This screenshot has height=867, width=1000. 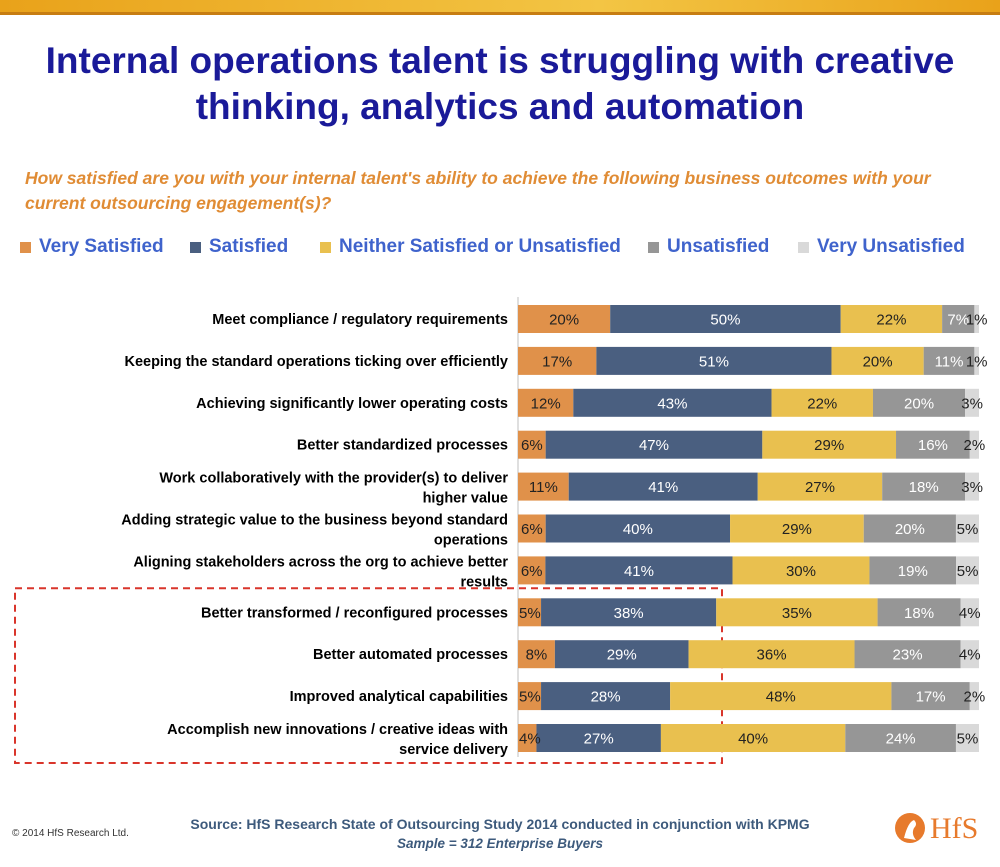 I want to click on legend-label: Satisfied, so click(x=249, y=246).